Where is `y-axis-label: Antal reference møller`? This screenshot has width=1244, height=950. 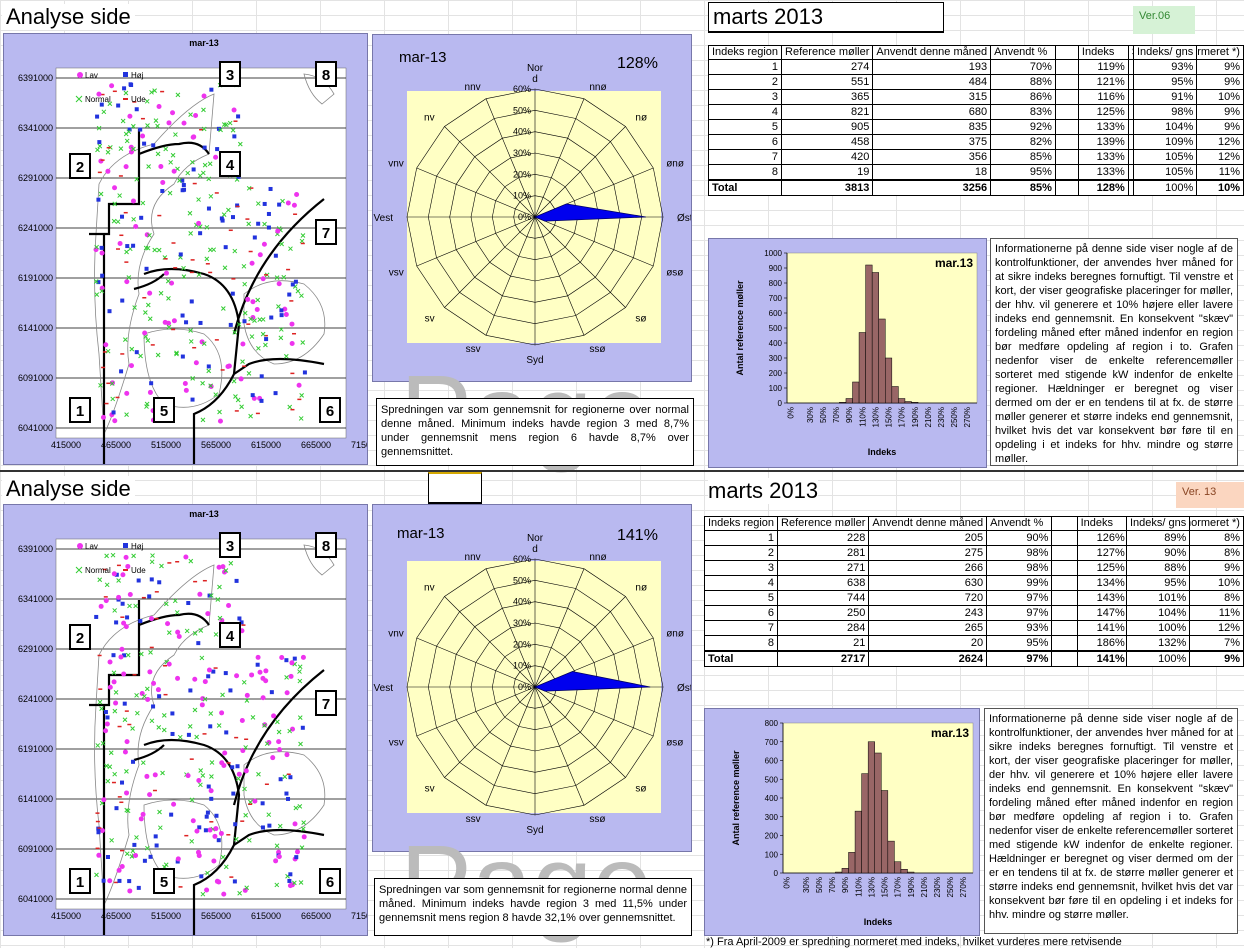
y-axis-label: Antal reference møller is located at coordinates (736, 798).